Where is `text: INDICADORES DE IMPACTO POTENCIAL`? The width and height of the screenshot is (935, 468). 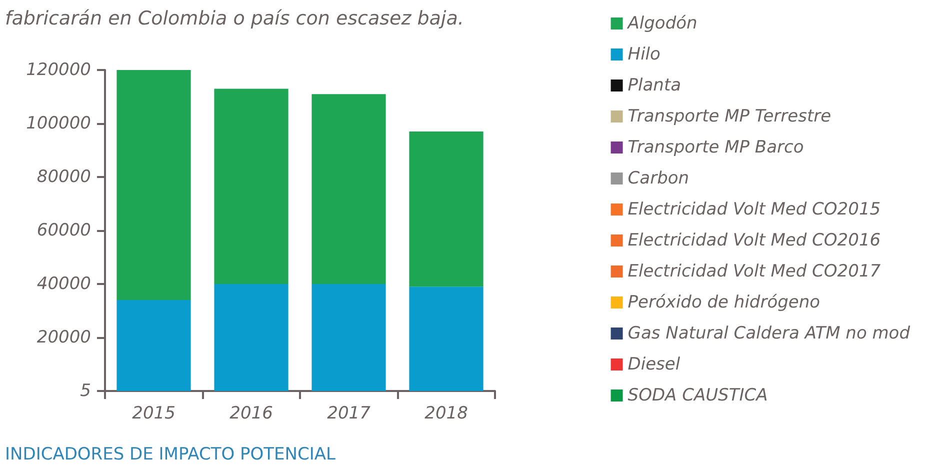 text: INDICADORES DE IMPACTO POTENCIAL is located at coordinates (170, 454).